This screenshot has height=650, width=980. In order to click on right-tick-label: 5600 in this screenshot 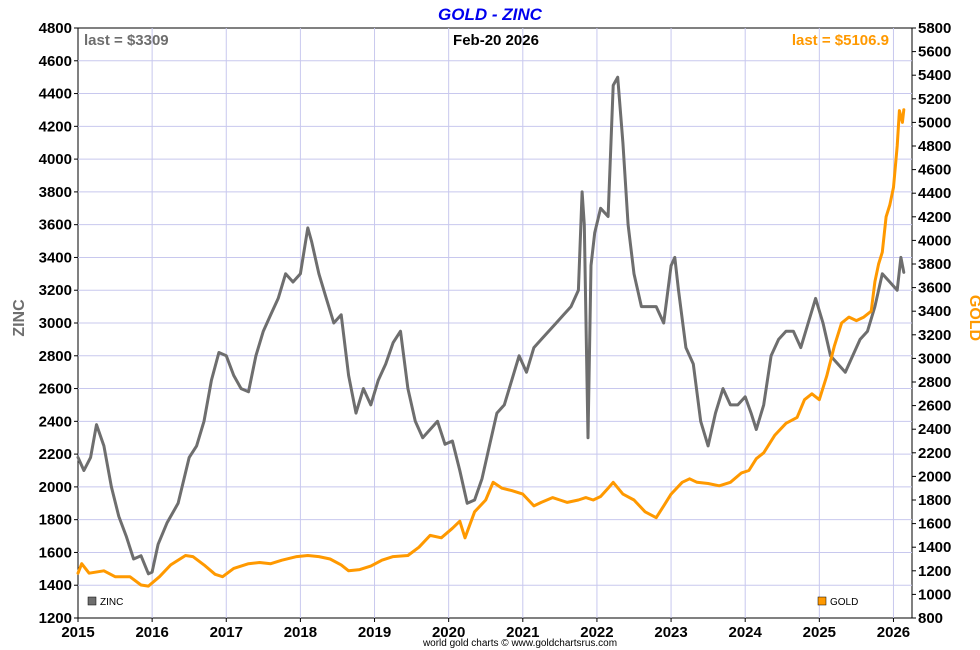, I will do `click(934, 52)`.